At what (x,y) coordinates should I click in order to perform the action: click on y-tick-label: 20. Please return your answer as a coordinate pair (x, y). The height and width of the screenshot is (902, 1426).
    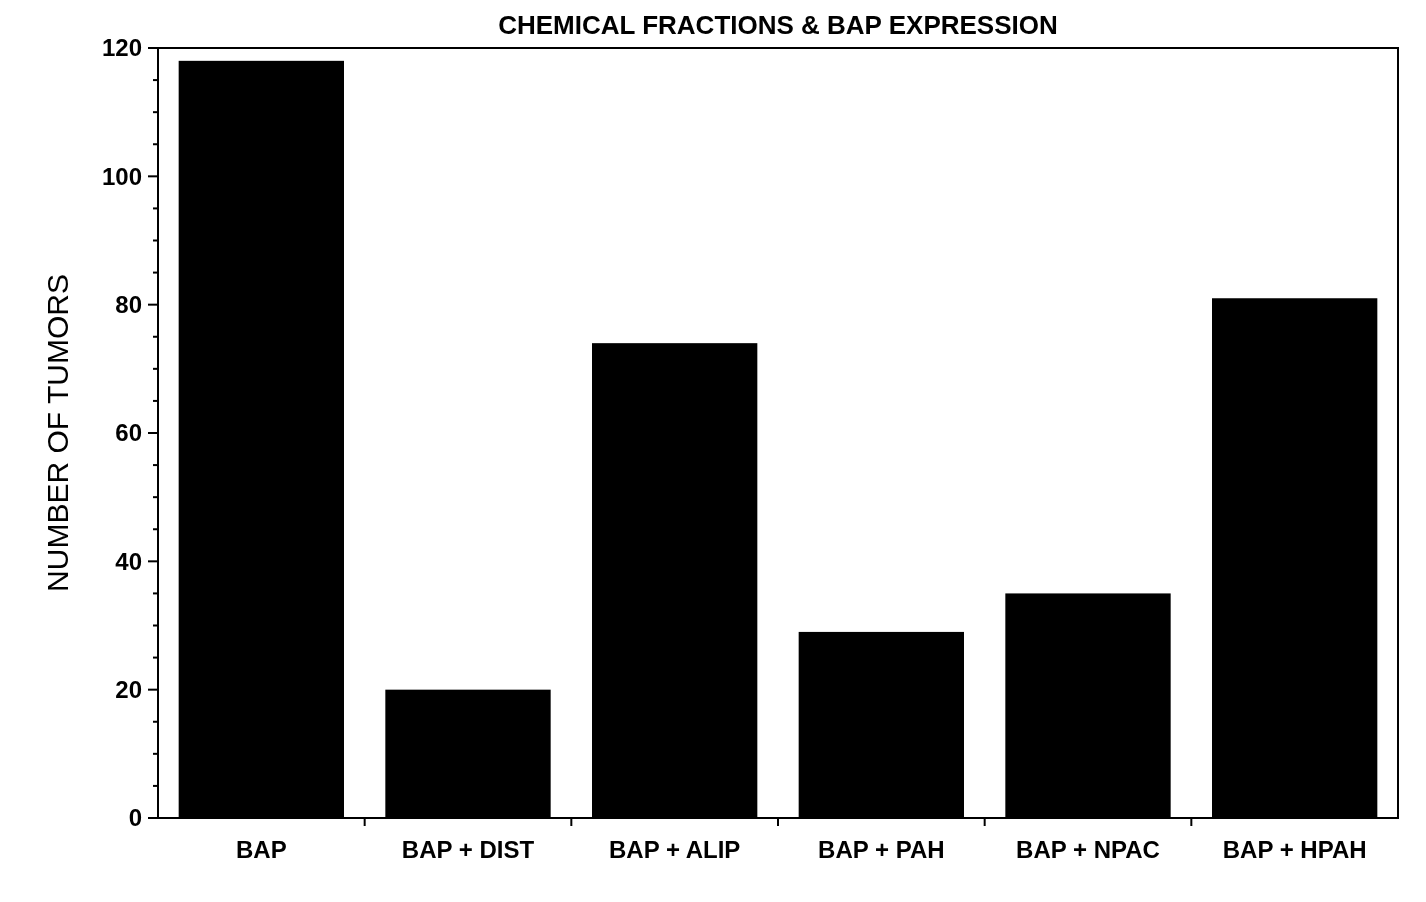
    Looking at the image, I should click on (128, 690).